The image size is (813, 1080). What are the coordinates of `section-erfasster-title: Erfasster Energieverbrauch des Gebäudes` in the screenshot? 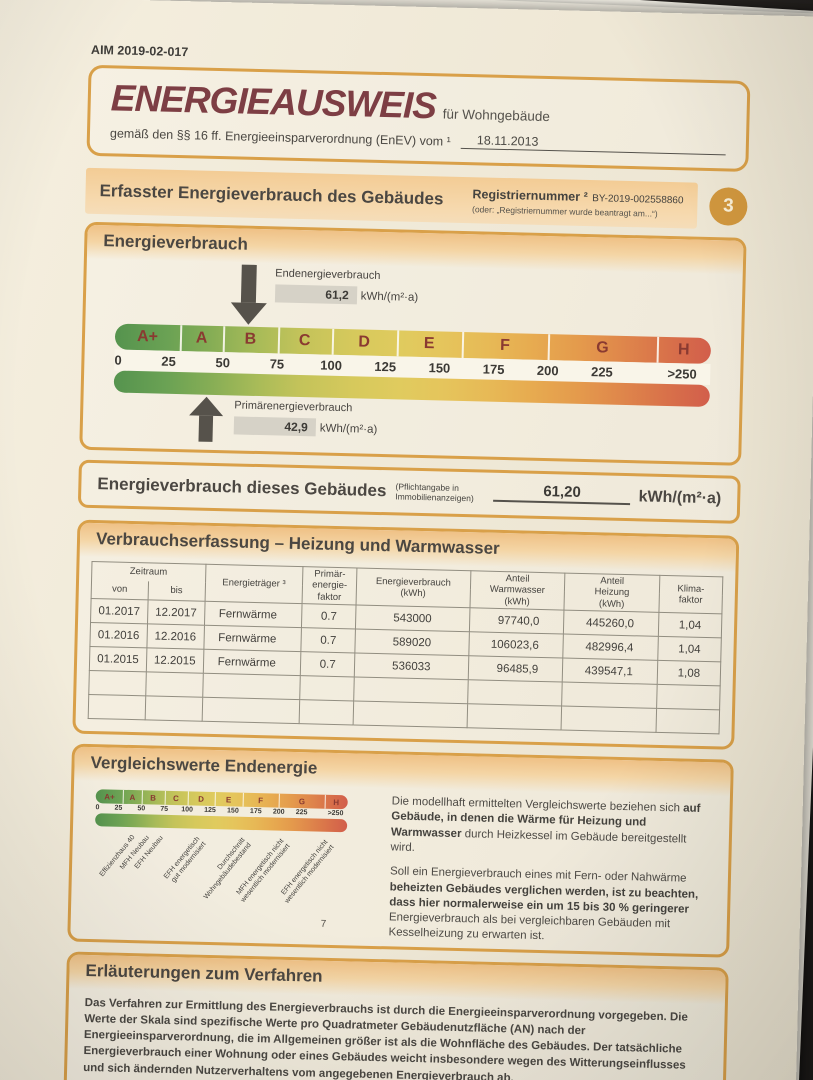 It's located at (271, 195).